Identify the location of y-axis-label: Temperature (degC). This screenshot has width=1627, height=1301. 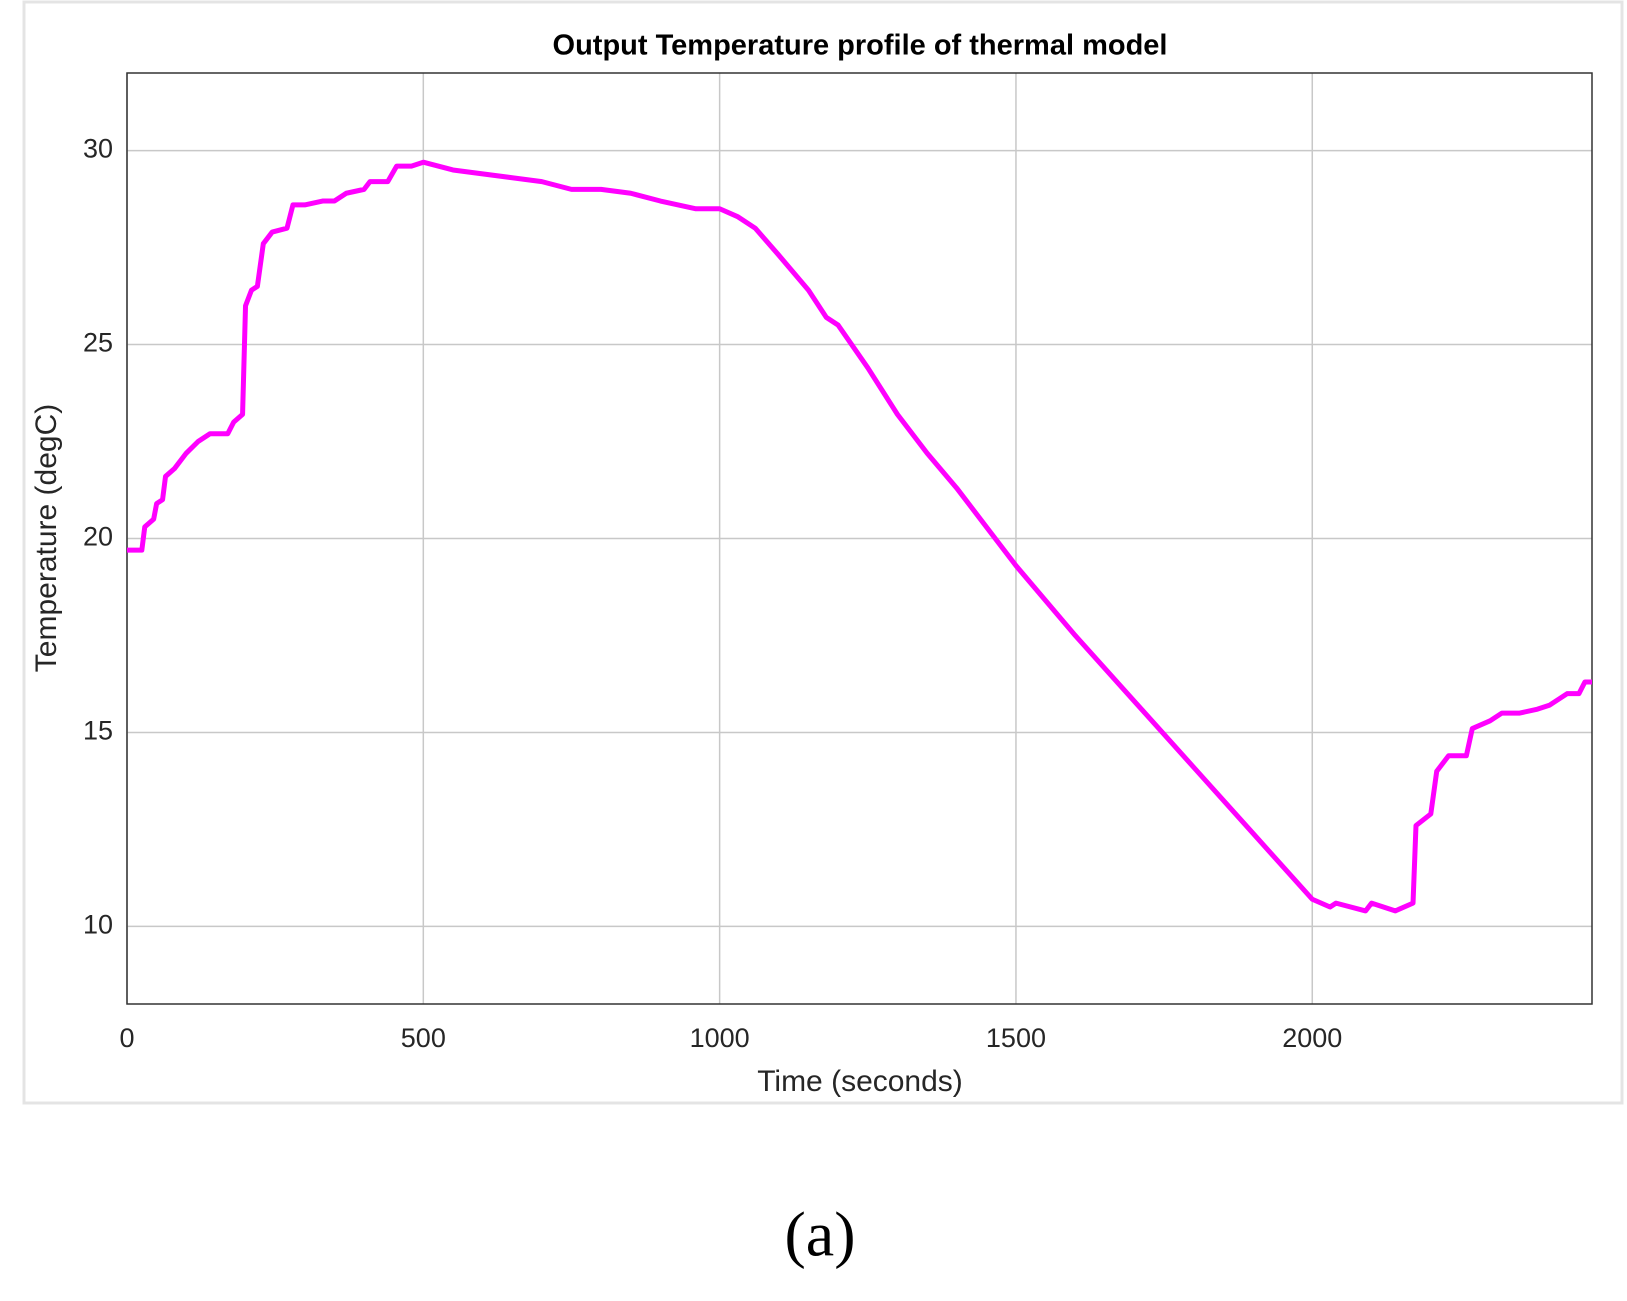
(46, 538).